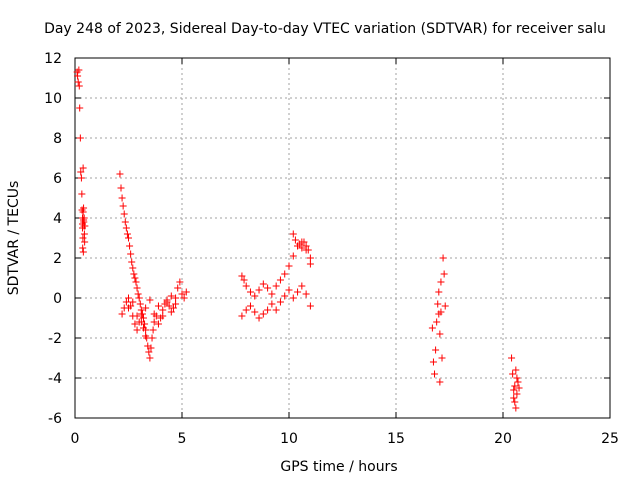 This screenshot has width=640, height=480. What do you see at coordinates (396, 439) in the screenshot?
I see `x-tick-label: 15` at bounding box center [396, 439].